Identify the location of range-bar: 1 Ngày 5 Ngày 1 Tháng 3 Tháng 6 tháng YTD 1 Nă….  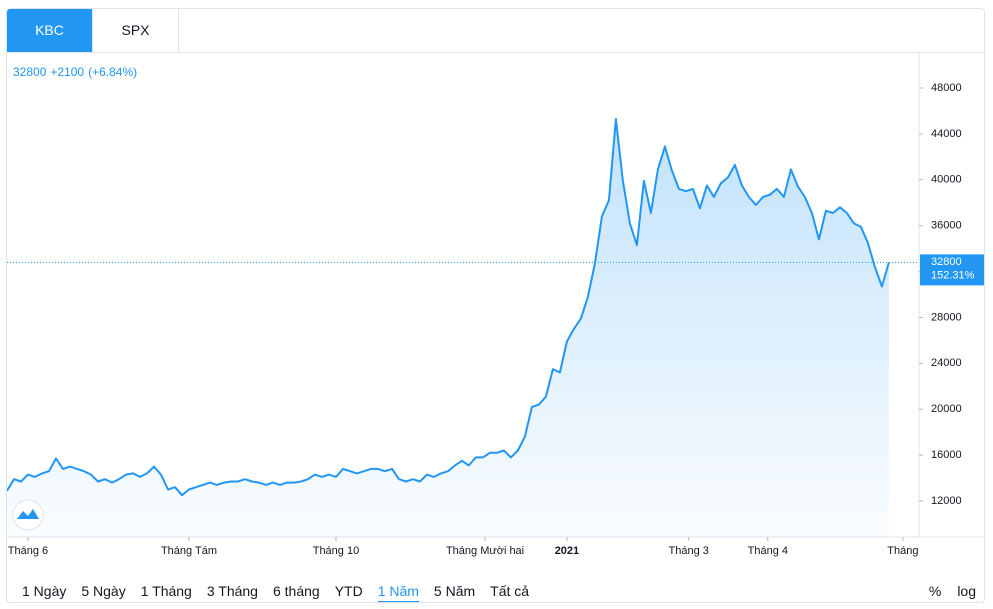
(495, 586).